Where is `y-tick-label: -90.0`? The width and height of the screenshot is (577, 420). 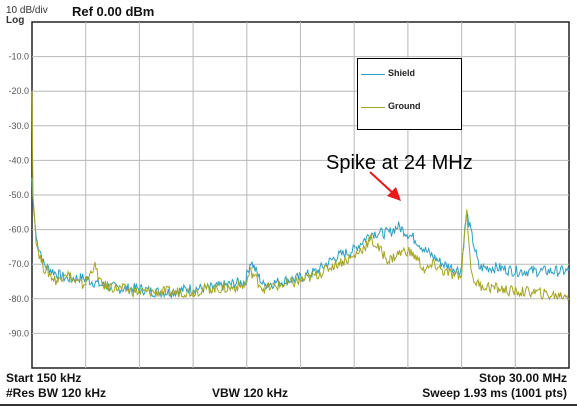
y-tick-label: -90.0 is located at coordinates (18, 333).